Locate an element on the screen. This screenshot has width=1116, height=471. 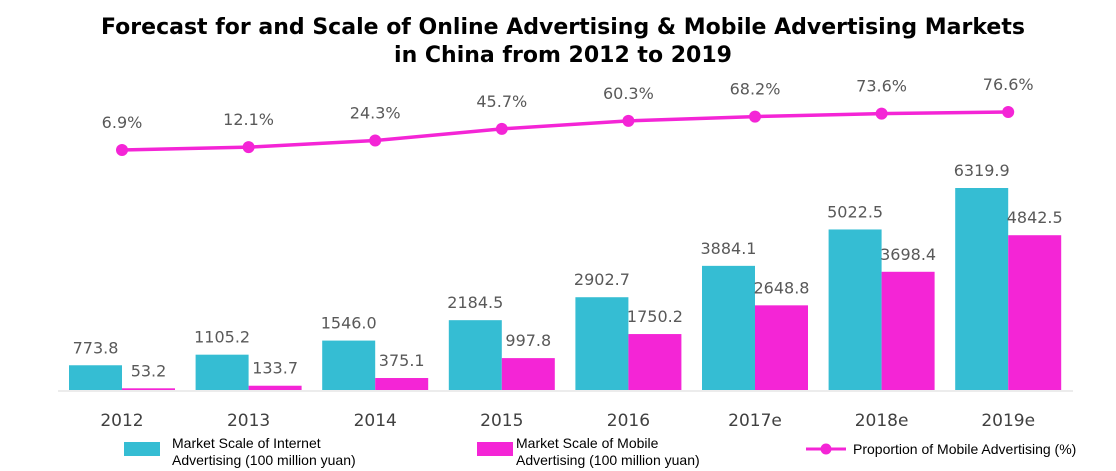
bar-internet-2014 is located at coordinates (349, 365).